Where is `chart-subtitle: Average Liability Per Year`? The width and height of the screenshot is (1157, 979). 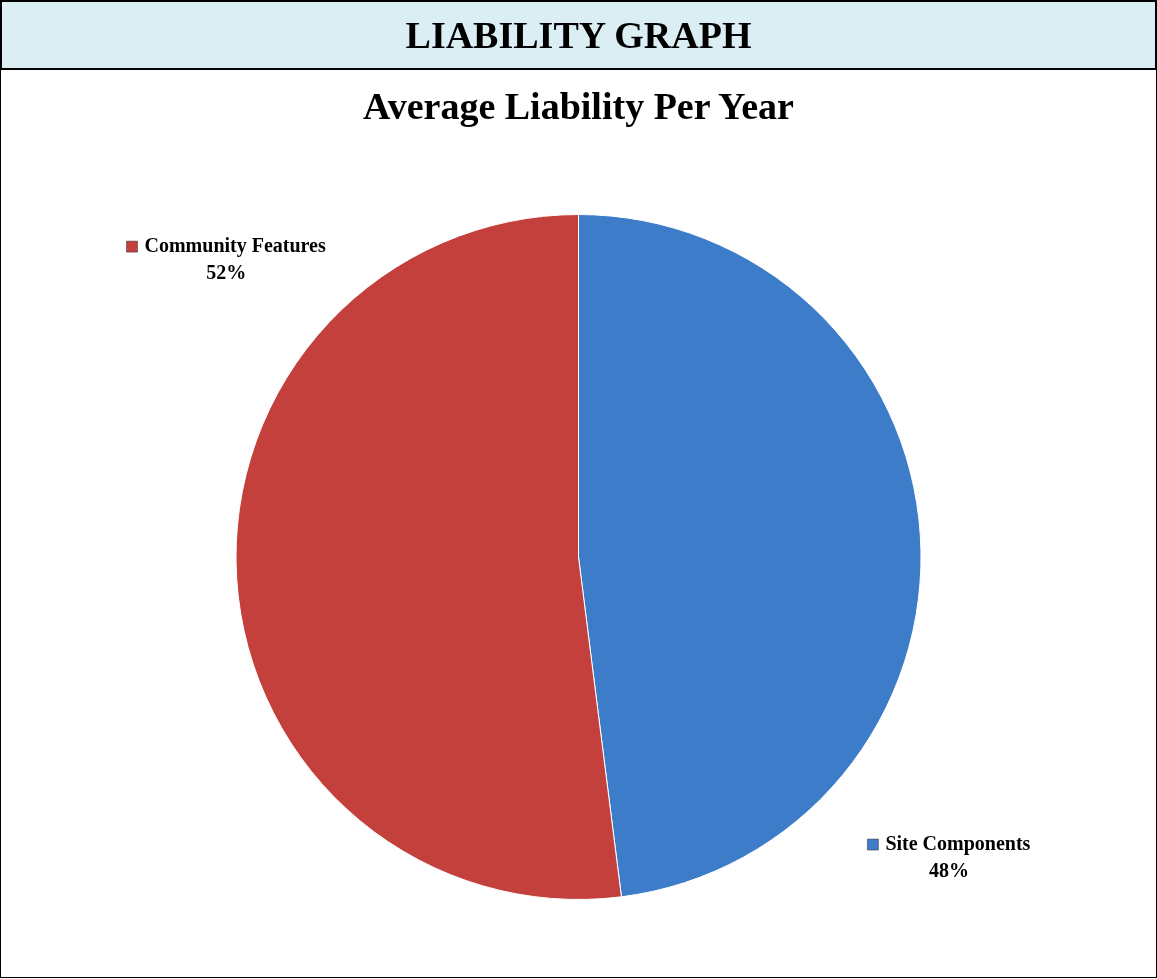 chart-subtitle: Average Liability Per Year is located at coordinates (578, 106).